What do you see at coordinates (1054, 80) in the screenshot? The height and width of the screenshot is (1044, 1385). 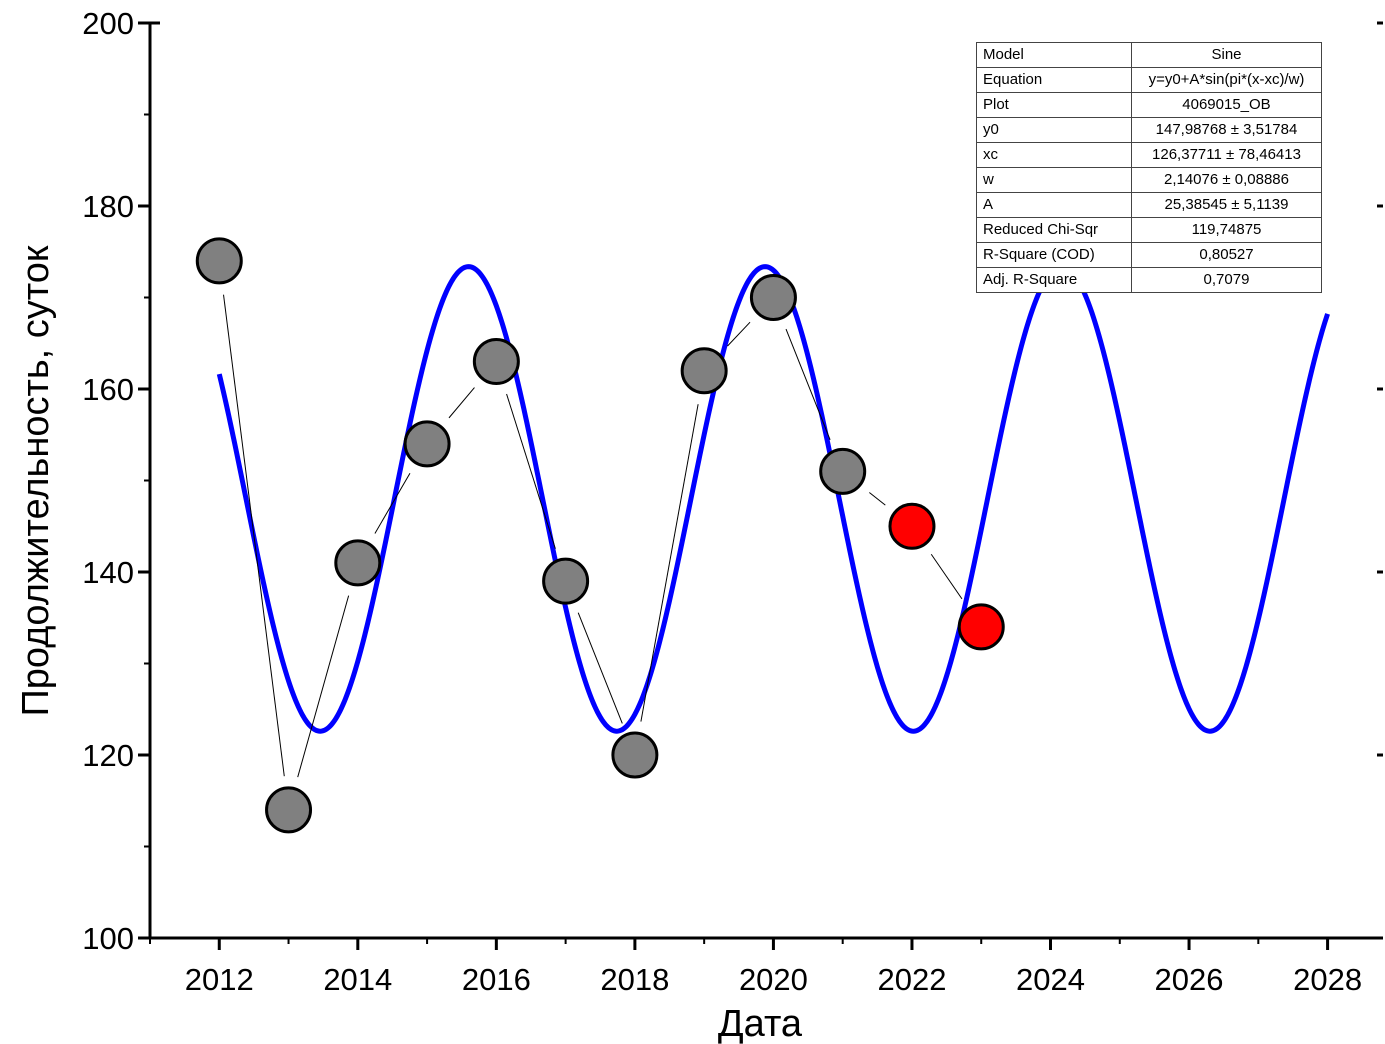 I see `fit-table-key: Equation` at bounding box center [1054, 80].